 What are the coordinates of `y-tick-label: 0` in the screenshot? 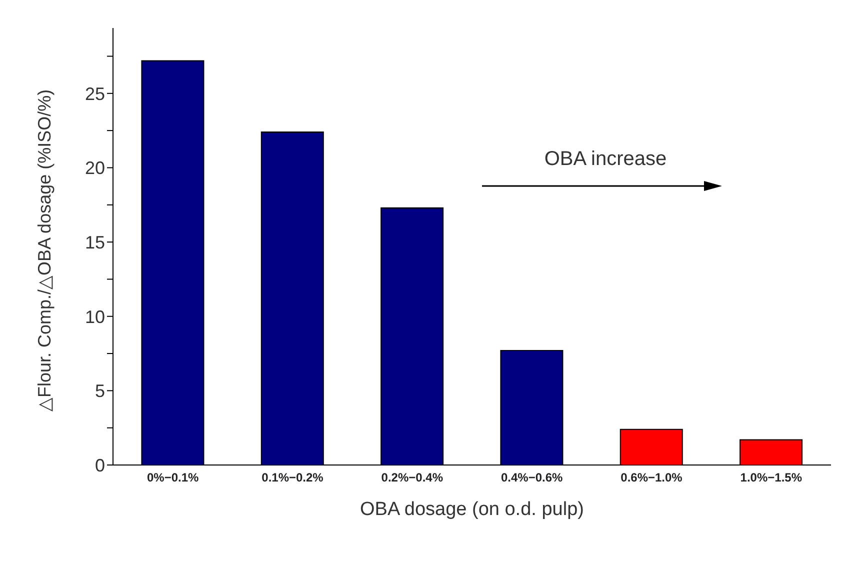 It's located at (99, 465).